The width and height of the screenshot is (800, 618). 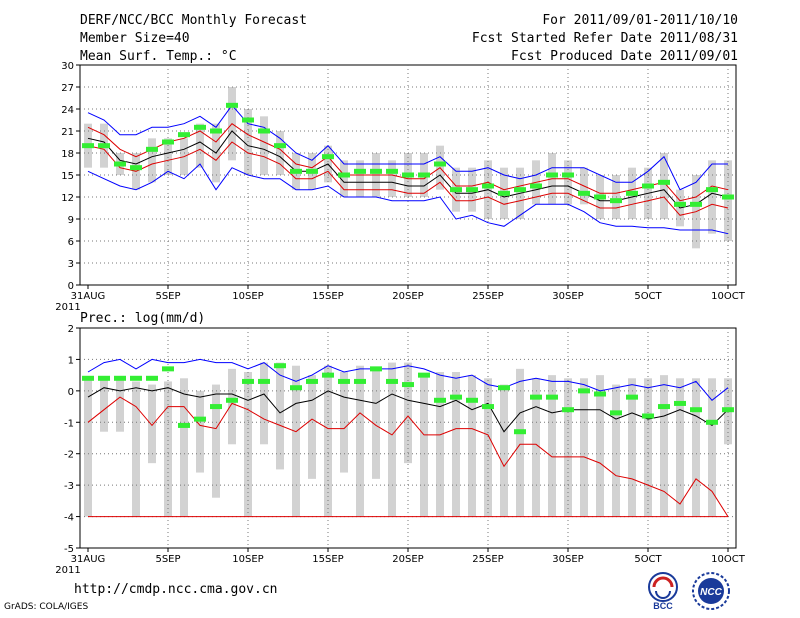 What do you see at coordinates (69, 455) in the screenshot?
I see `p2-y-tick-label: -2` at bounding box center [69, 455].